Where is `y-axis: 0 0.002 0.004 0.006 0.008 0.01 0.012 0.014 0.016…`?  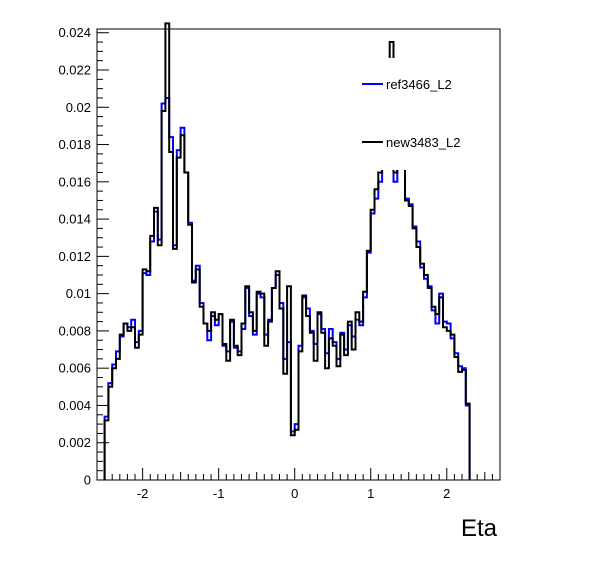 y-axis: 0 0.002 0.004 0.006 0.008 0.01 0.012 0.014 0.016… is located at coordinates (83, 256).